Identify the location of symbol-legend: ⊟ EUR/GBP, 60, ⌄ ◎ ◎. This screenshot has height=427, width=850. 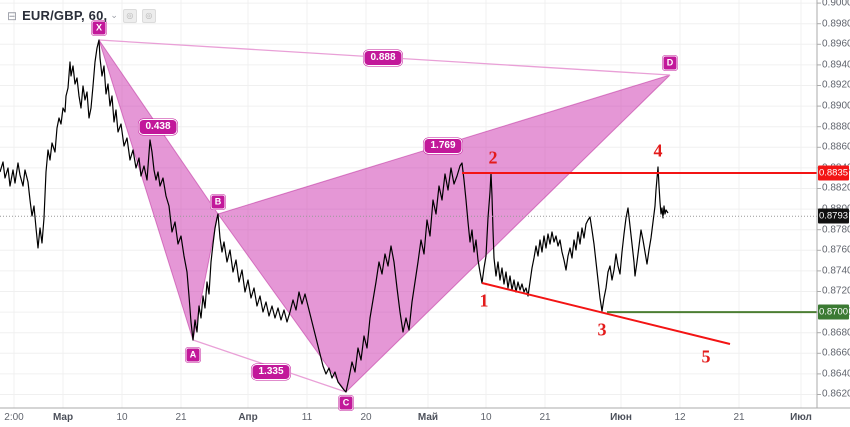
(81, 15).